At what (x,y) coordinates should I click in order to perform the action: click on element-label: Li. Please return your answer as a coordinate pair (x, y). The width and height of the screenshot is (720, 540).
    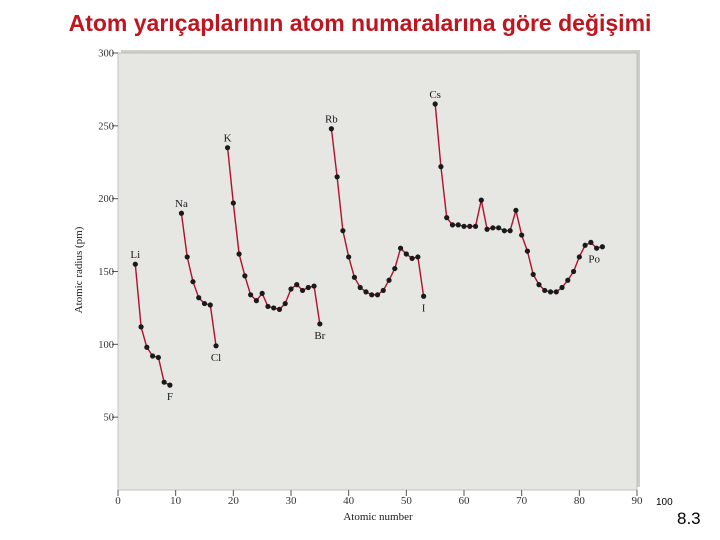
    Looking at the image, I should click on (135, 255).